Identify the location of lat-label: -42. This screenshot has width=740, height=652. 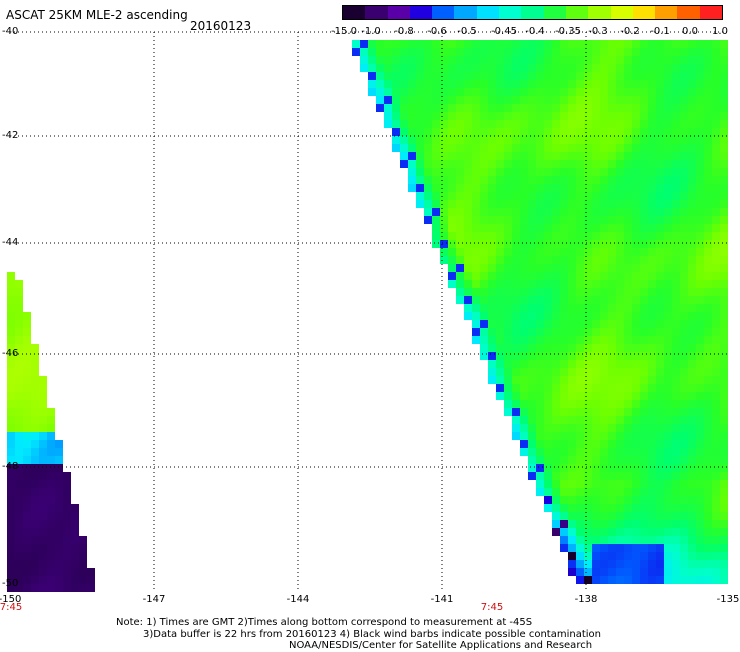
(10, 135).